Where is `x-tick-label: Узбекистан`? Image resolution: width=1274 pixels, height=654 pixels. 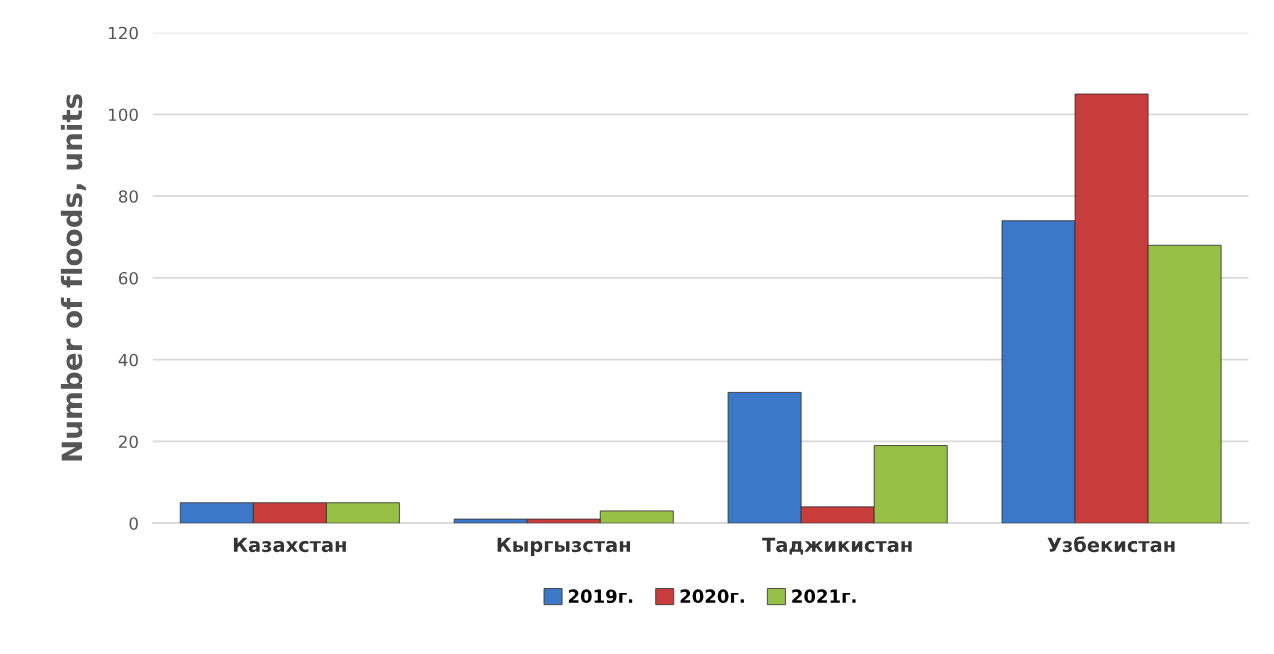 x-tick-label: Узбекистан is located at coordinates (1111, 544).